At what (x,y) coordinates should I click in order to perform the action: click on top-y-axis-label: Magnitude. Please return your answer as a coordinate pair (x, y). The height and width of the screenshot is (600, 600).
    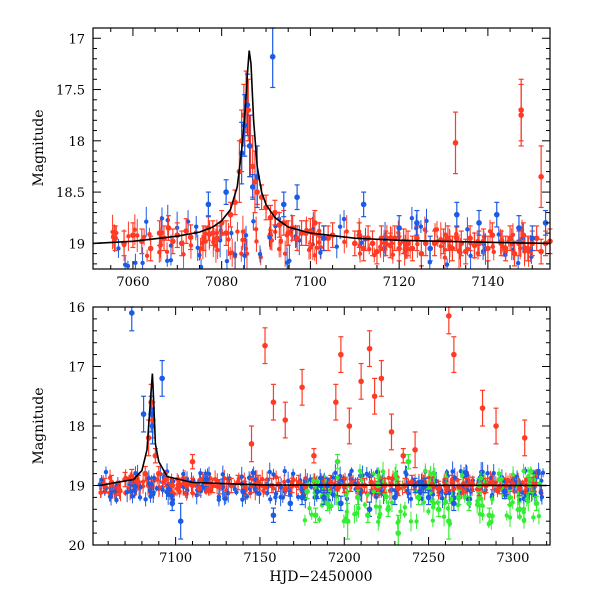
    Looking at the image, I should click on (39, 147).